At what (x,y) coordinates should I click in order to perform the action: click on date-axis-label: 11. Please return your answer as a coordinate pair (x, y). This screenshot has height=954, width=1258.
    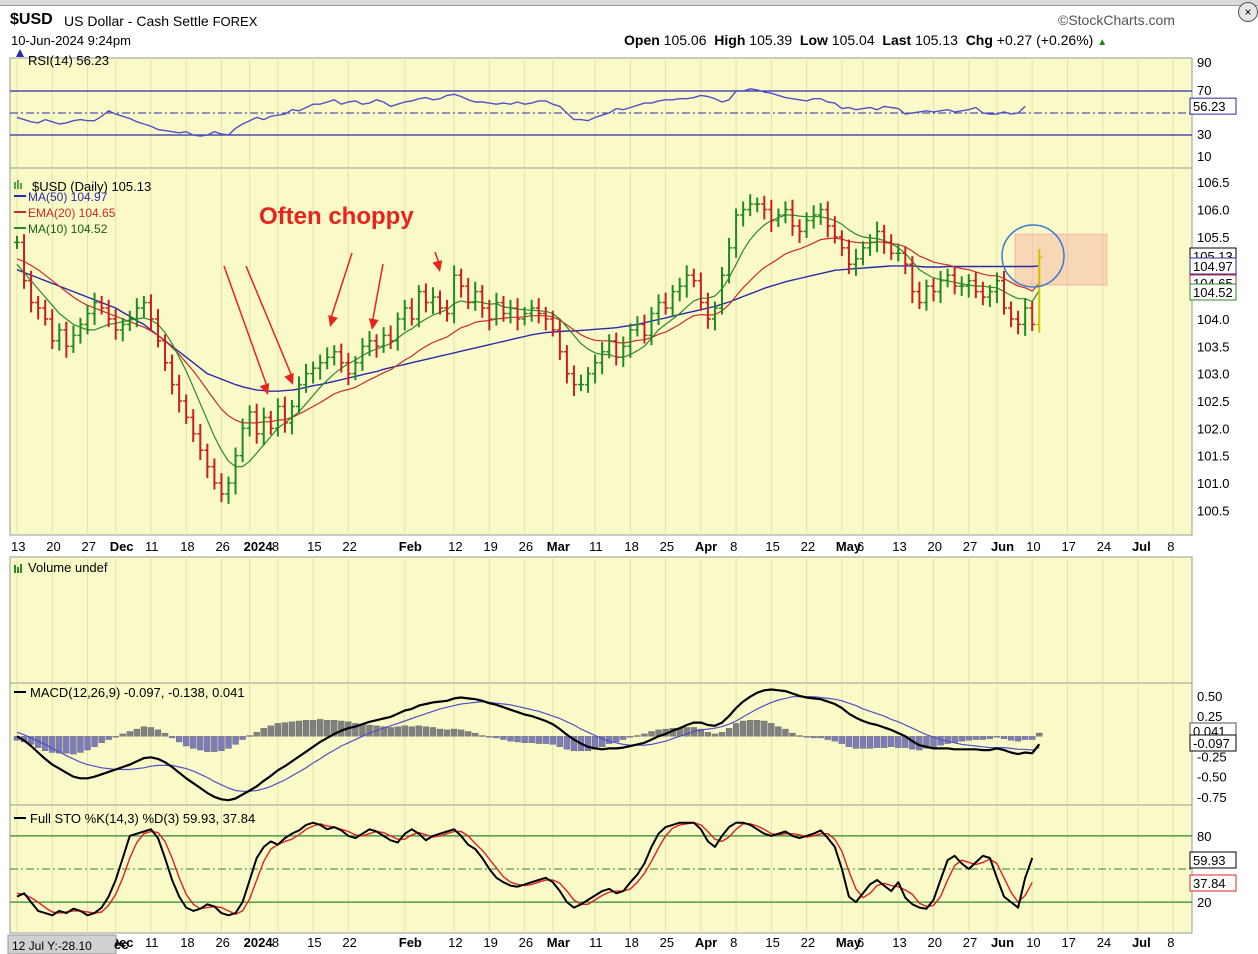
    Looking at the image, I should click on (596, 546).